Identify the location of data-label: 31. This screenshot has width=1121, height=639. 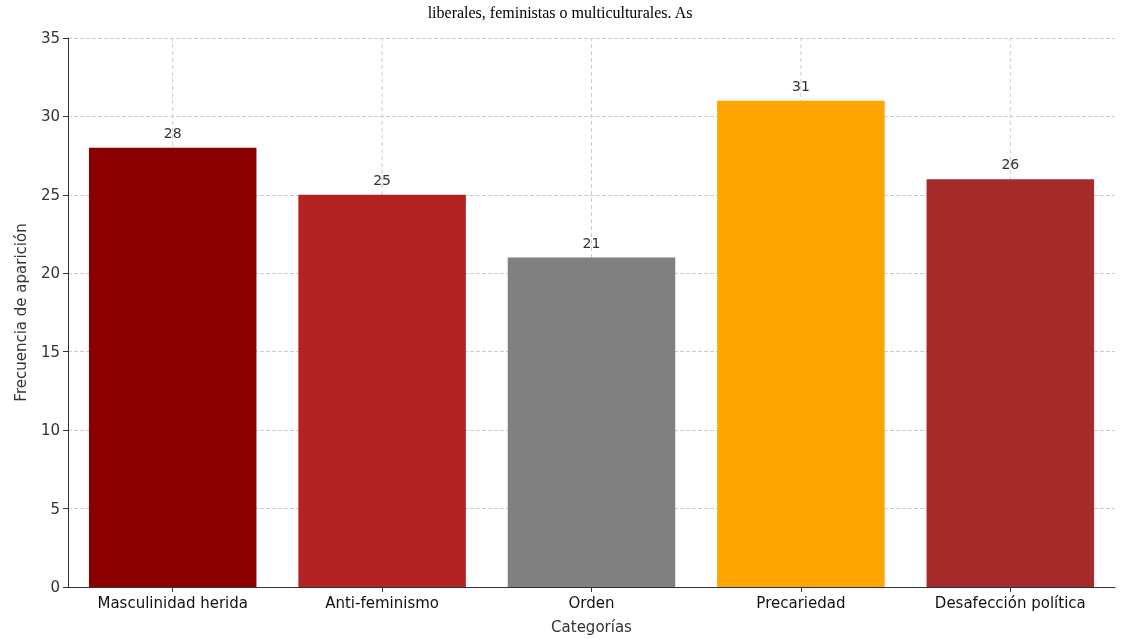
(800, 85).